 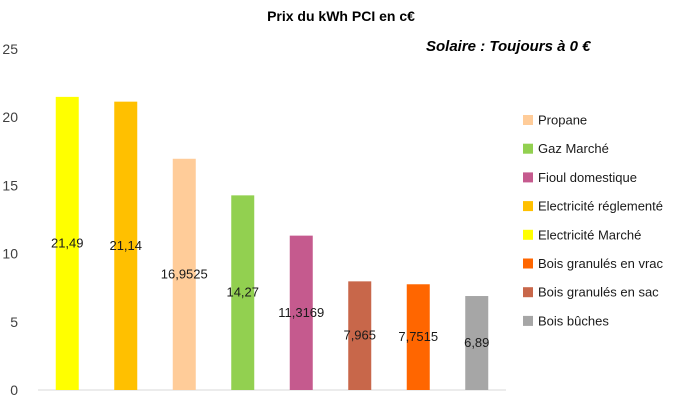 What do you see at coordinates (601, 263) in the screenshot?
I see `legend-label: Bois granulés en vrac` at bounding box center [601, 263].